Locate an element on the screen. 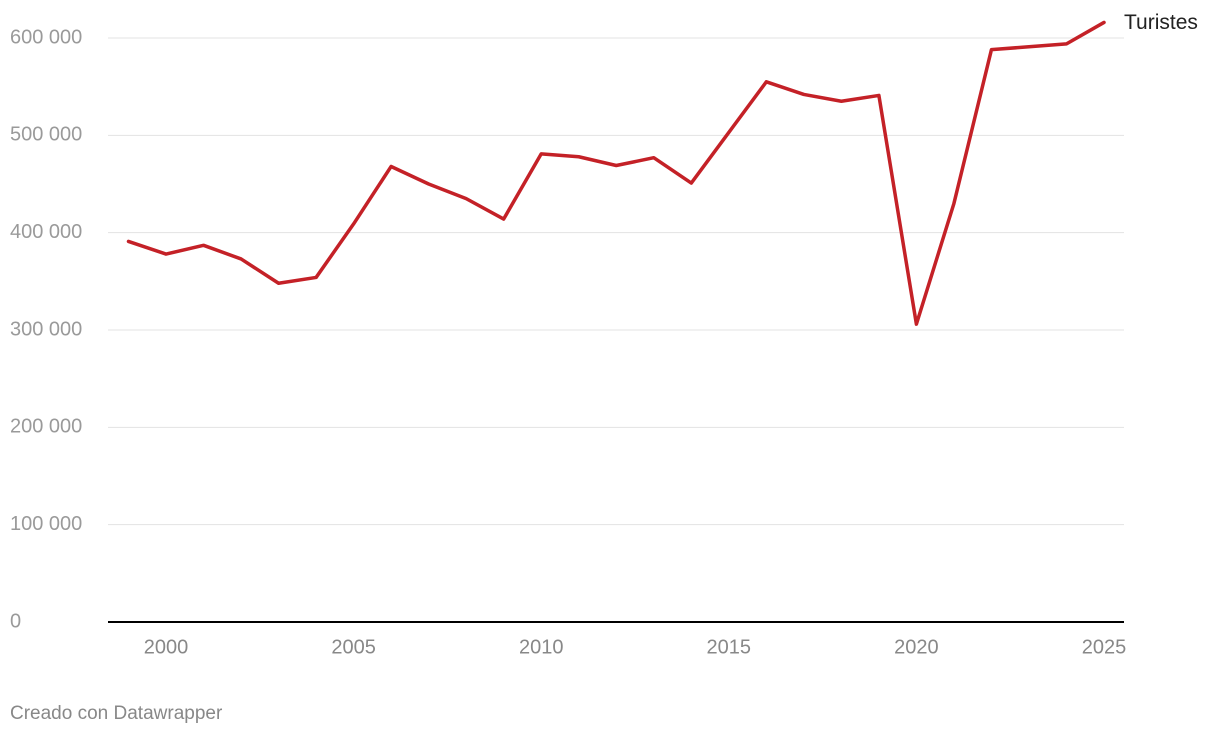 This screenshot has width=1220, height=738. x-tick-label: 2010 is located at coordinates (541, 647).